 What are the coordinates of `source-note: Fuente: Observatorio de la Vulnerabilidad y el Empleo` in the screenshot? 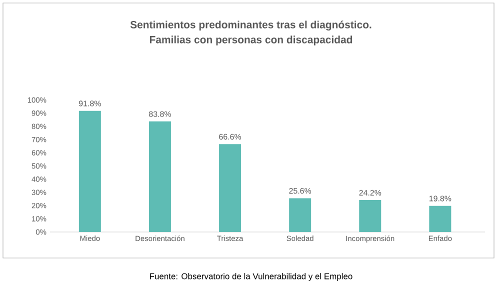 It's located at (251, 277).